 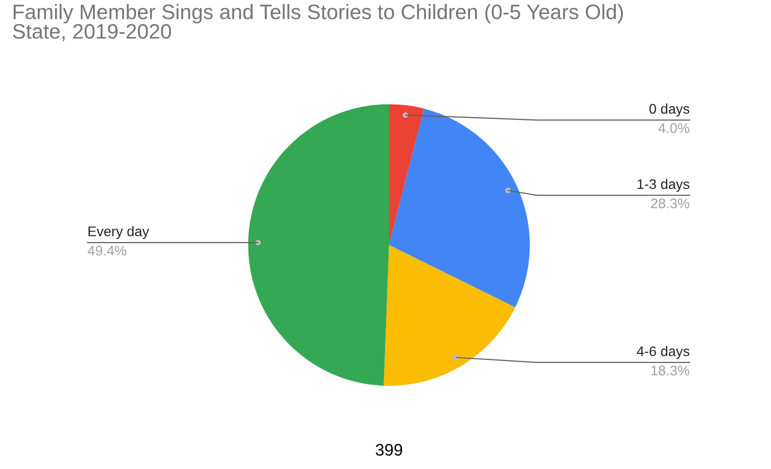 What do you see at coordinates (670, 203) in the screenshot?
I see `data-label: 28.3%` at bounding box center [670, 203].